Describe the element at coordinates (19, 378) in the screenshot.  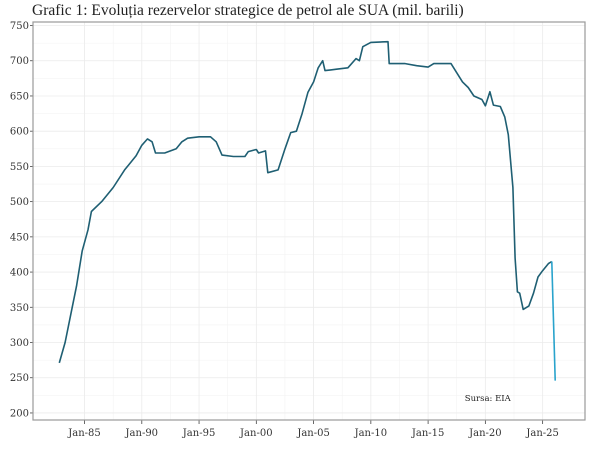
I see `y-tick-label: 250` at that location.